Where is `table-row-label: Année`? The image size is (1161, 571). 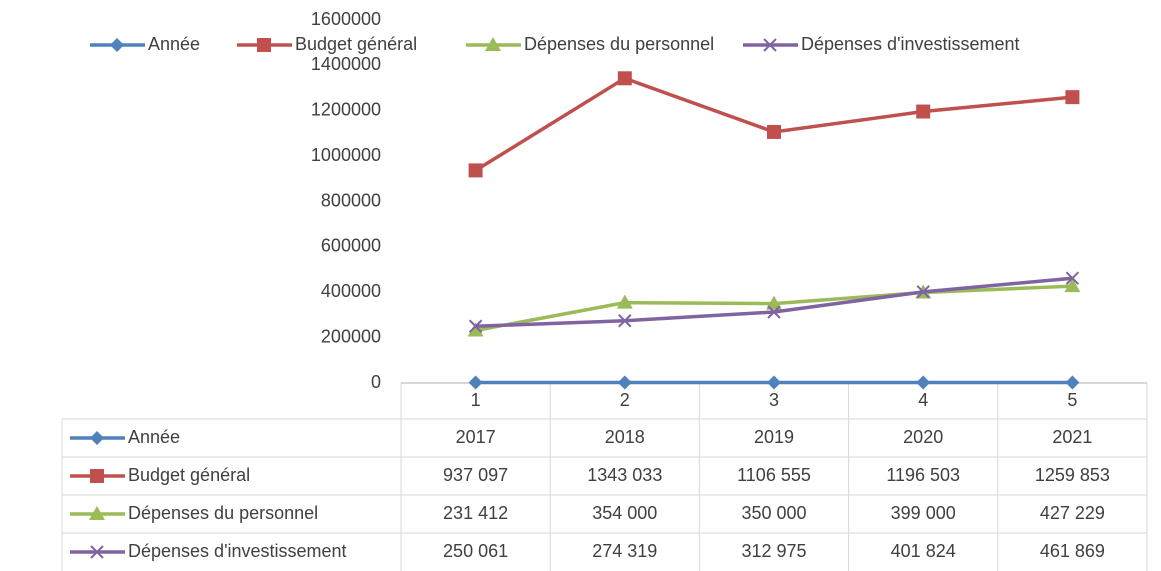
table-row-label: Année is located at coordinates (154, 437).